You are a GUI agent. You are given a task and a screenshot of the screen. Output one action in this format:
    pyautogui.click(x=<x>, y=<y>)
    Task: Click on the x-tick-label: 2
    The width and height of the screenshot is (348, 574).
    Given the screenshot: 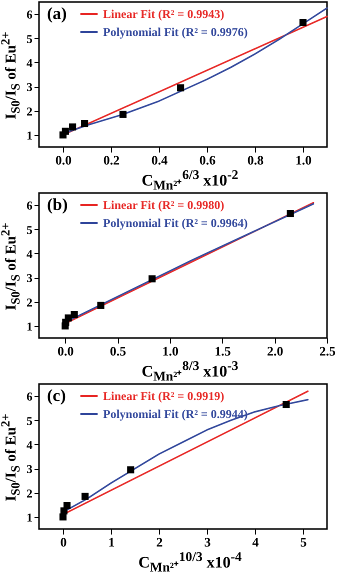 What is the action you would take?
    pyautogui.click(x=159, y=542)
    